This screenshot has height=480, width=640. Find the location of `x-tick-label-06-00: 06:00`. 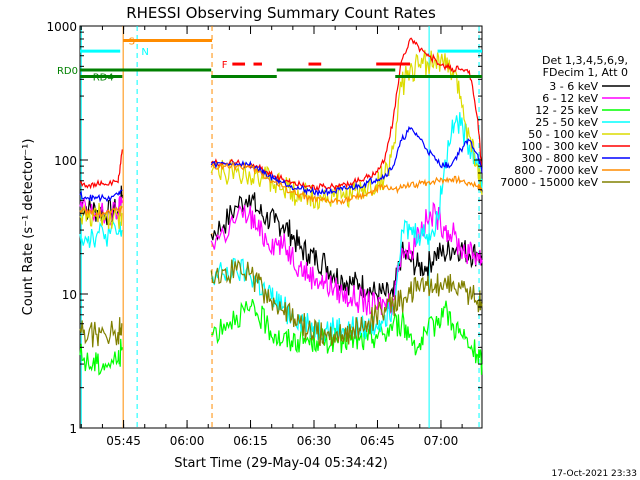

x-tick-label-06-00: 06:00 is located at coordinates (187, 441).